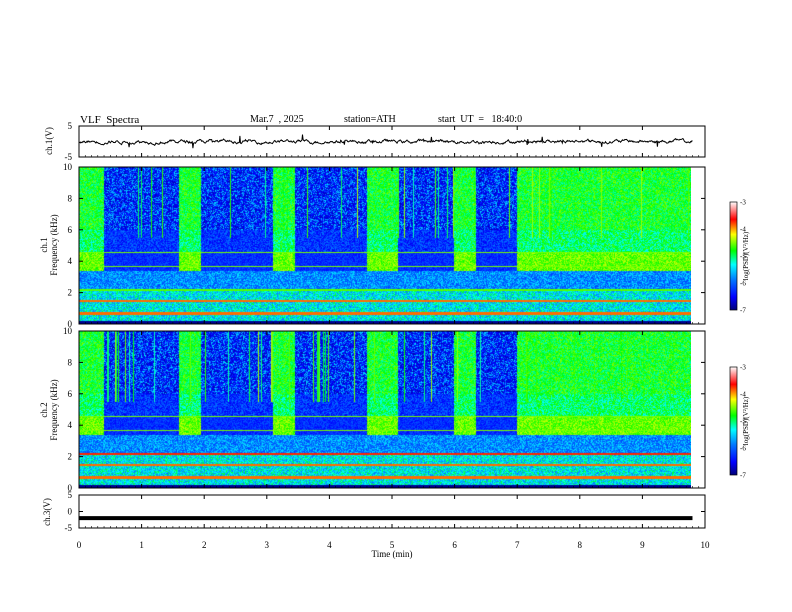 This screenshot has width=792, height=612. What do you see at coordinates (277, 119) in the screenshot?
I see `date-label: Mar.7 , 2025` at bounding box center [277, 119].